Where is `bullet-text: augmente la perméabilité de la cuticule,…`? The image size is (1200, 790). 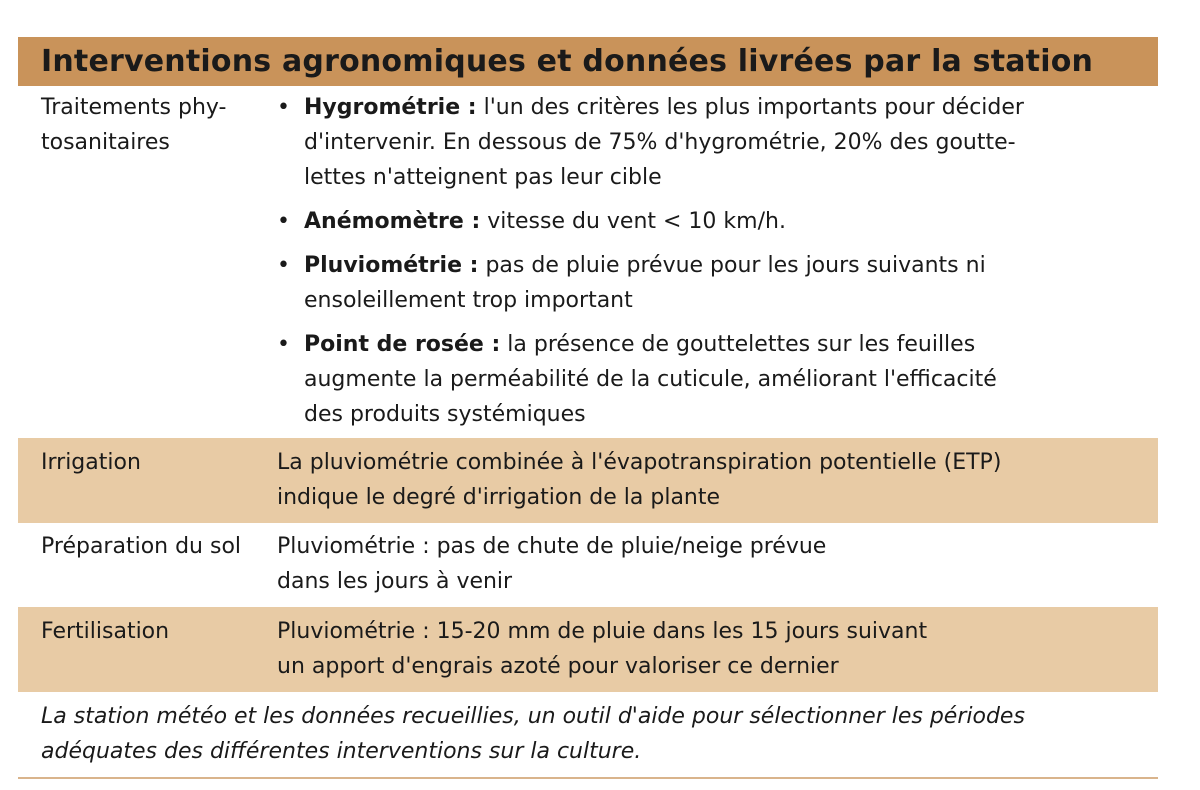 bullet-text: augmente la perméabilité de la cuticule,… is located at coordinates (650, 379).